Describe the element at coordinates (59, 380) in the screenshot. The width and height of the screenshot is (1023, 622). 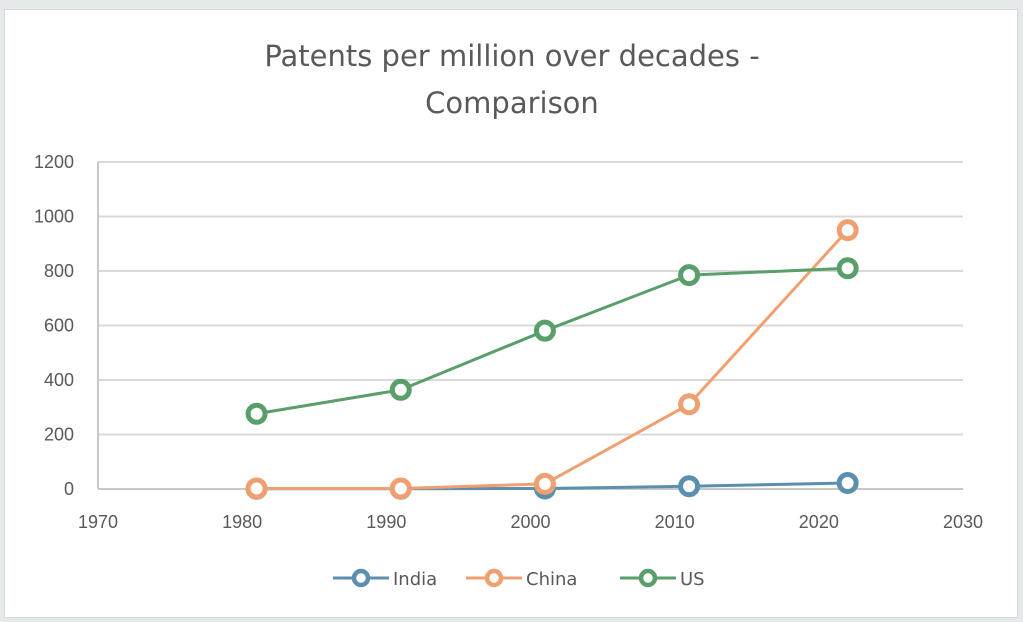
I see `y-tick-label: 400` at that location.